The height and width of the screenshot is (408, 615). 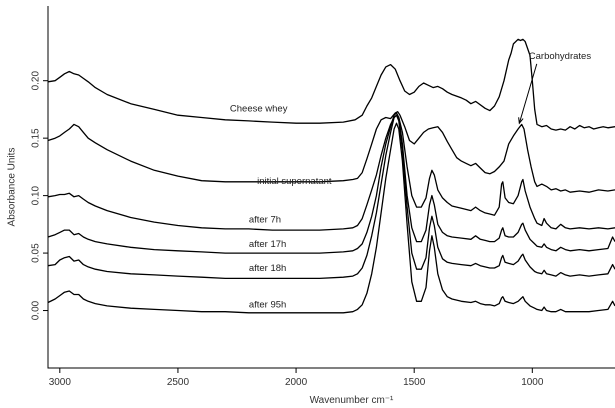 What do you see at coordinates (296, 382) in the screenshot?
I see `x-tick-label: 2000` at bounding box center [296, 382].